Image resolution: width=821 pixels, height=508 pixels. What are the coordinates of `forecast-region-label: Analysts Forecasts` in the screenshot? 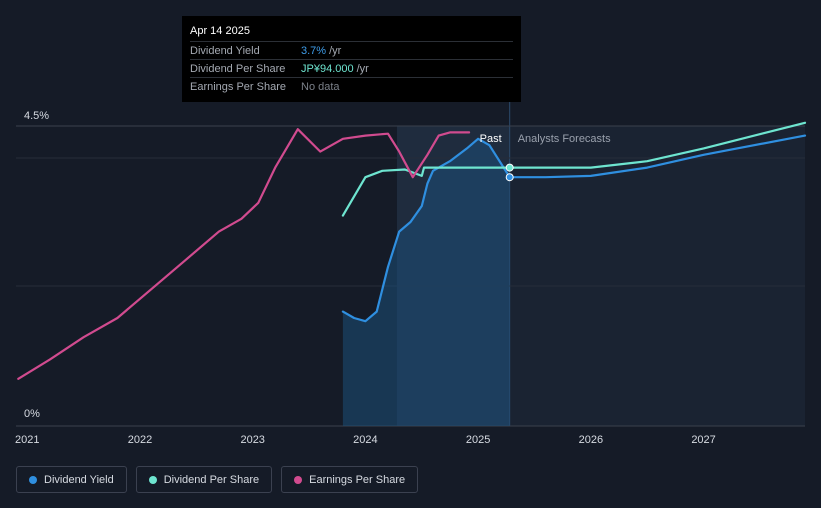 It's located at (564, 139).